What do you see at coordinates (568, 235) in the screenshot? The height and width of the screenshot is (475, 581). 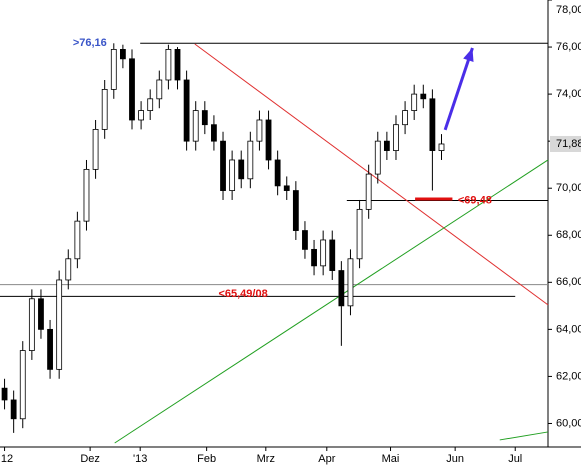 I see `y-tick-label: 68,00` at bounding box center [568, 235].